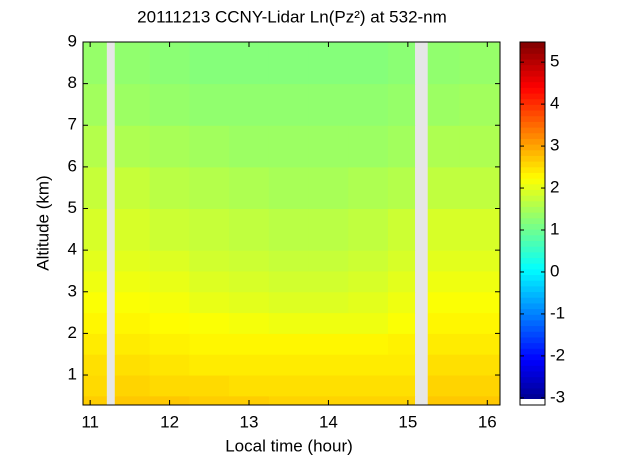 Image resolution: width=628 pixels, height=462 pixels. I want to click on y-axis-label: Altitude (km), so click(42, 222).